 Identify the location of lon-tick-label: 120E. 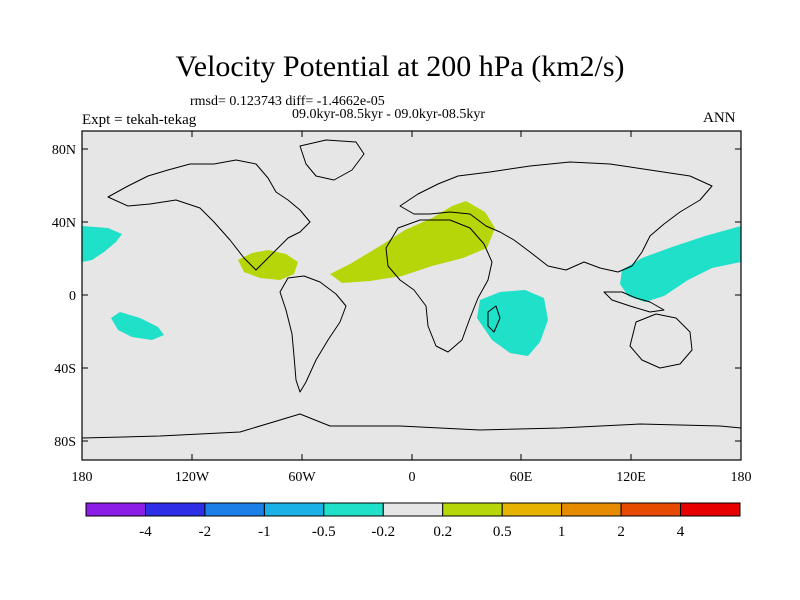
(631, 477).